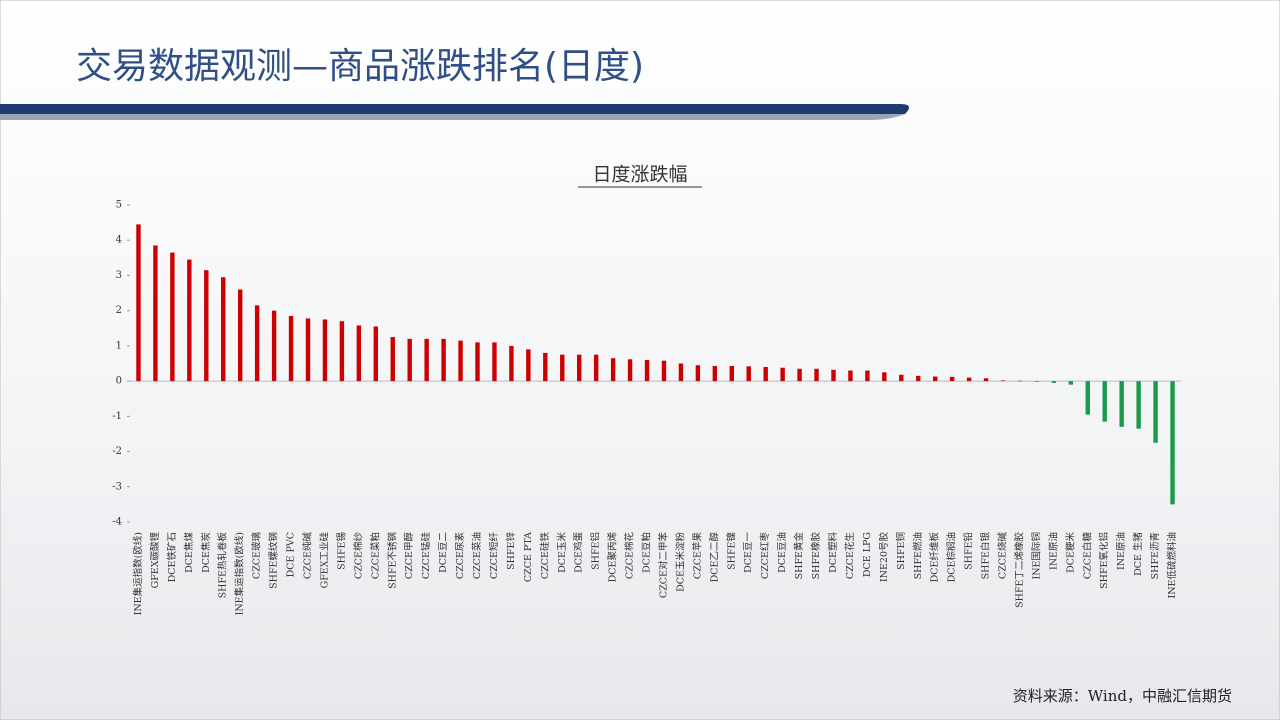 This screenshot has height=720, width=1280. Describe the element at coordinates (119, 381) in the screenshot. I see `y-tick-label: 0` at that location.